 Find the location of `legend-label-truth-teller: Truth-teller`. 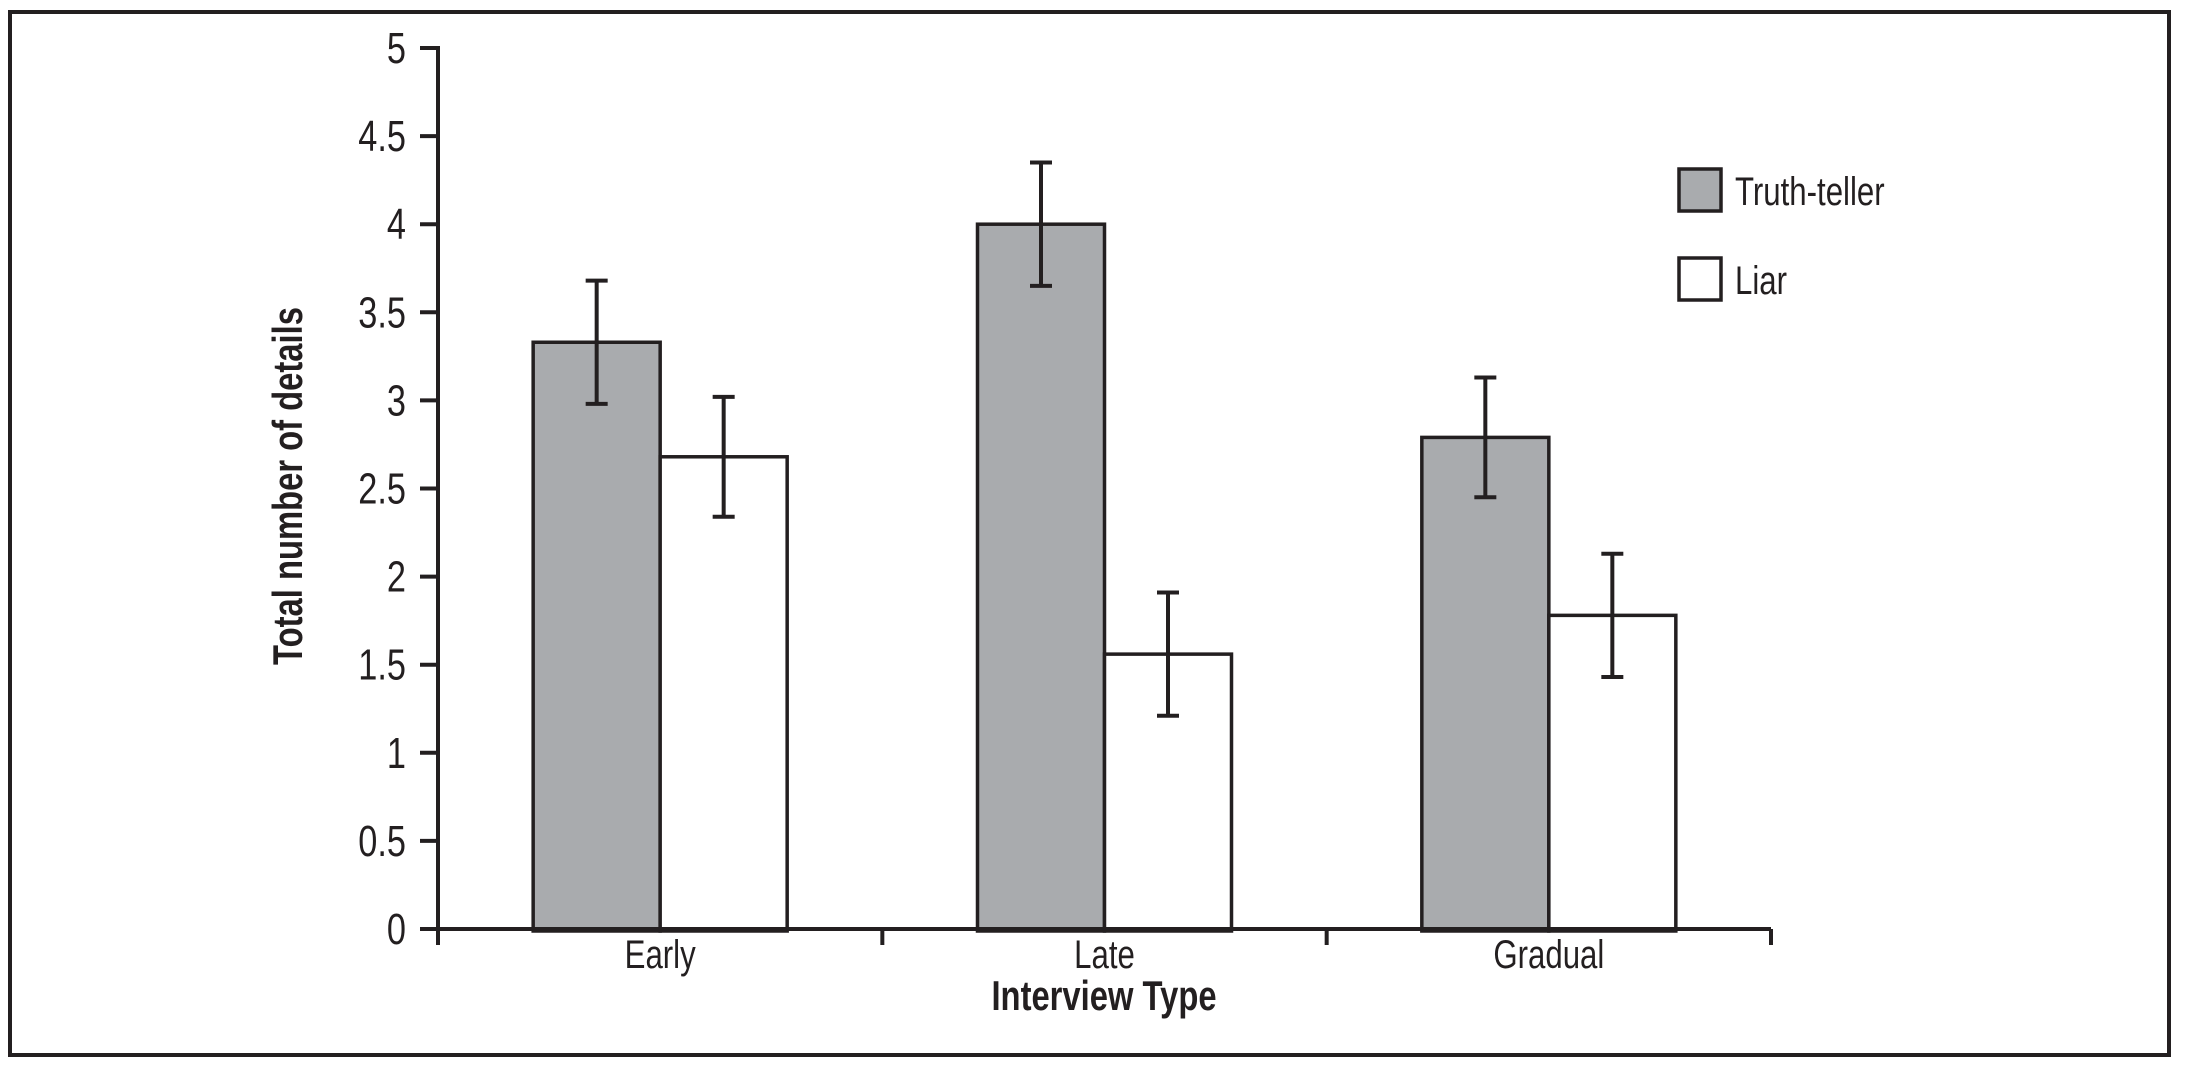

legend-label-truth-teller: Truth-teller is located at coordinates (1810, 191).